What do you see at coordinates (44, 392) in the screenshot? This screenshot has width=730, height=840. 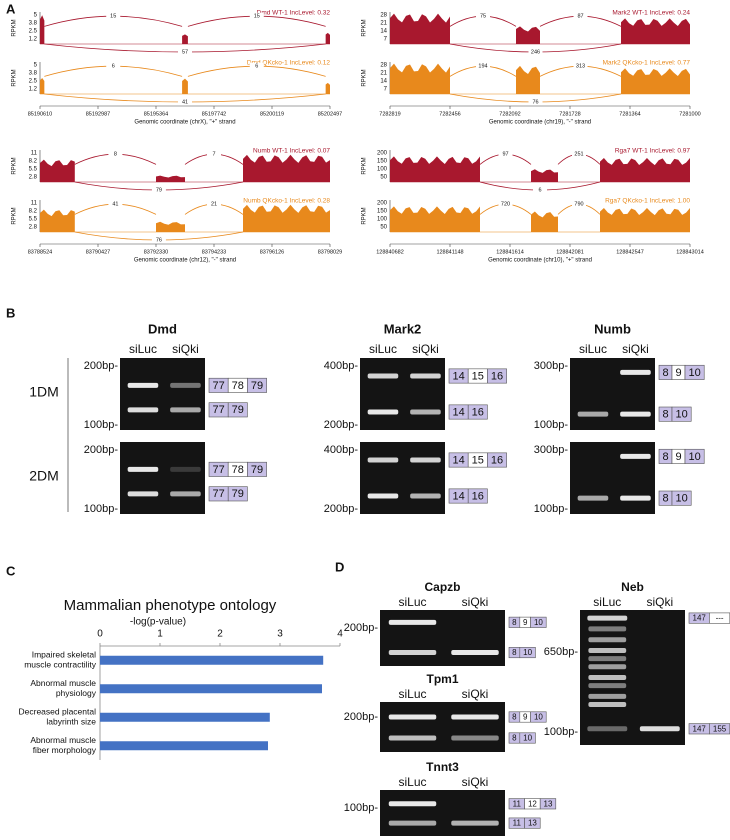 I see `row-label: 1DM` at bounding box center [44, 392].